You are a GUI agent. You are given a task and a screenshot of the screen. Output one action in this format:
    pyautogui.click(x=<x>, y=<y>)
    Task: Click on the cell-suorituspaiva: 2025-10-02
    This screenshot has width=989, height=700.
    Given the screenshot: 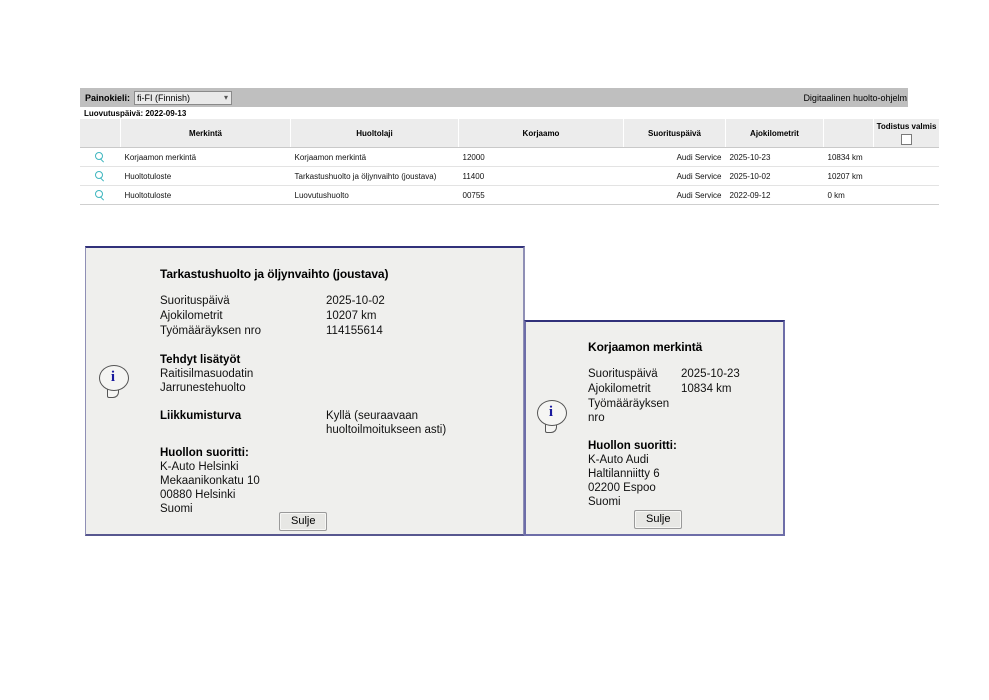 What is the action you would take?
    pyautogui.click(x=774, y=176)
    